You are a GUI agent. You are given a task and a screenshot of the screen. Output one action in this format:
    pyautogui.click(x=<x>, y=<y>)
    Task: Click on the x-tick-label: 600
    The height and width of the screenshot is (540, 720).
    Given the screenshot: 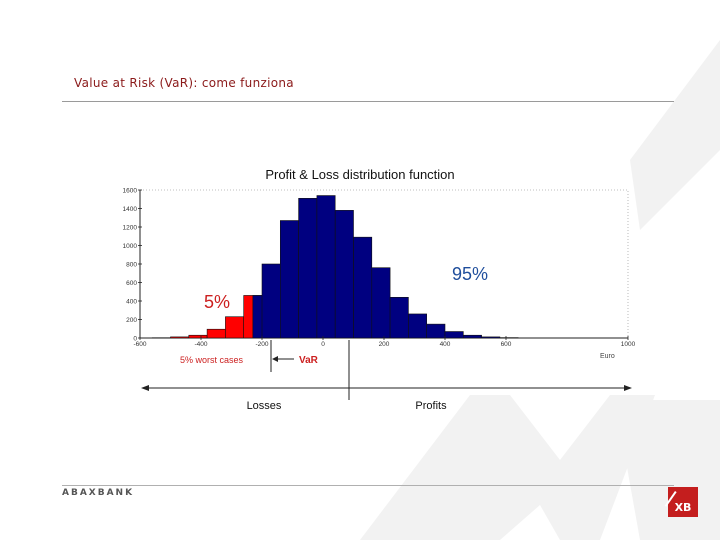 What is the action you would take?
    pyautogui.click(x=506, y=344)
    